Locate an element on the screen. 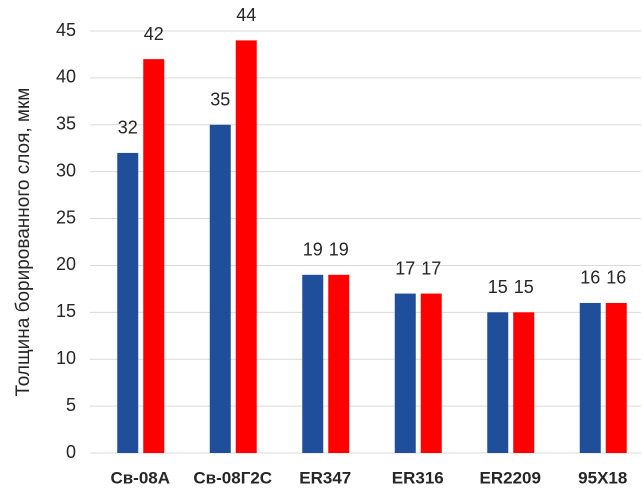 This screenshot has height=493, width=643. data-label: 44 is located at coordinates (246, 15).